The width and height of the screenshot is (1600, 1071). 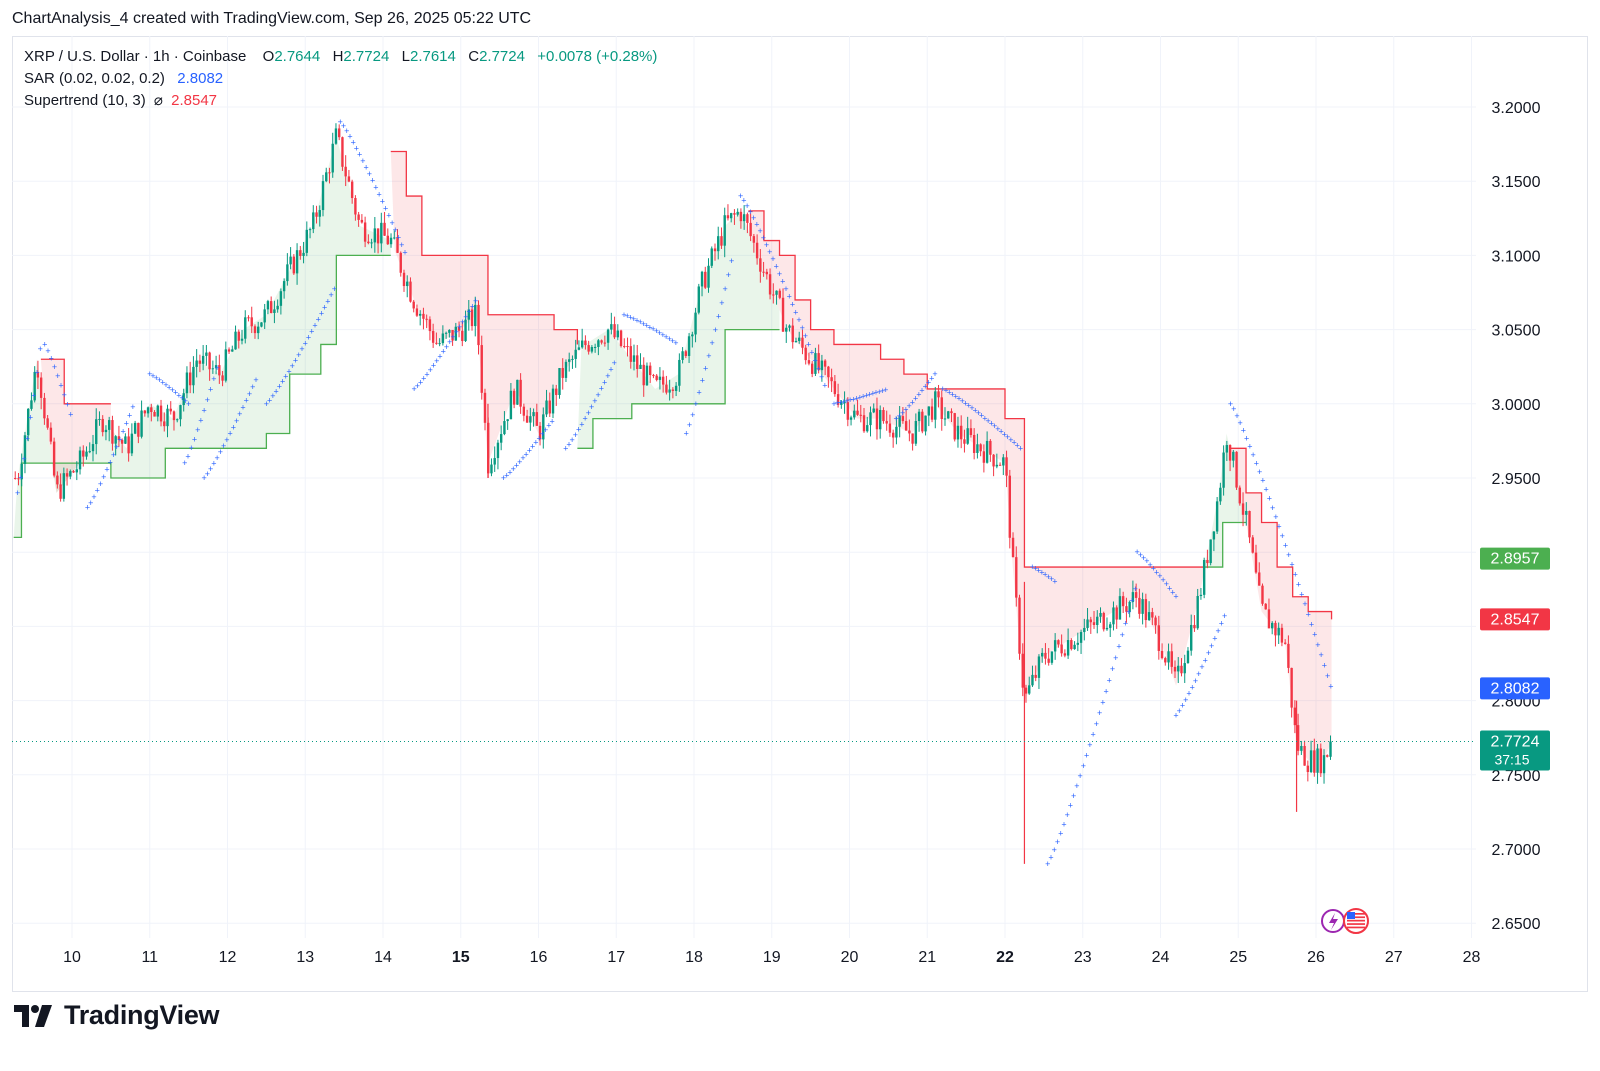 What do you see at coordinates (1515, 688) in the screenshot?
I see `sar-badge-bg` at bounding box center [1515, 688].